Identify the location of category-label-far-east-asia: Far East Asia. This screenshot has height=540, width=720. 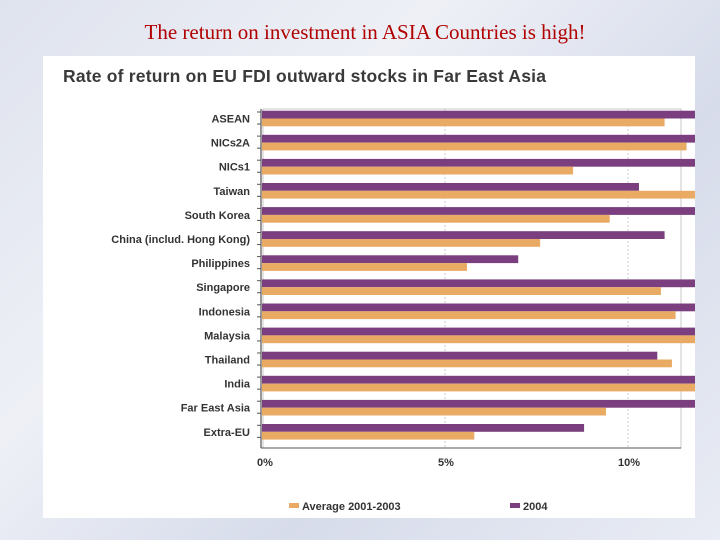
(216, 409).